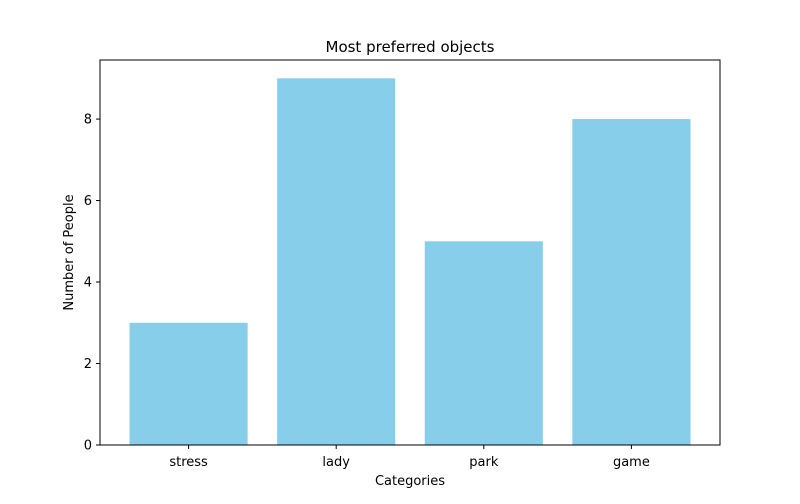  Describe the element at coordinates (88, 446) in the screenshot. I see `y-tick-label: 0` at that location.